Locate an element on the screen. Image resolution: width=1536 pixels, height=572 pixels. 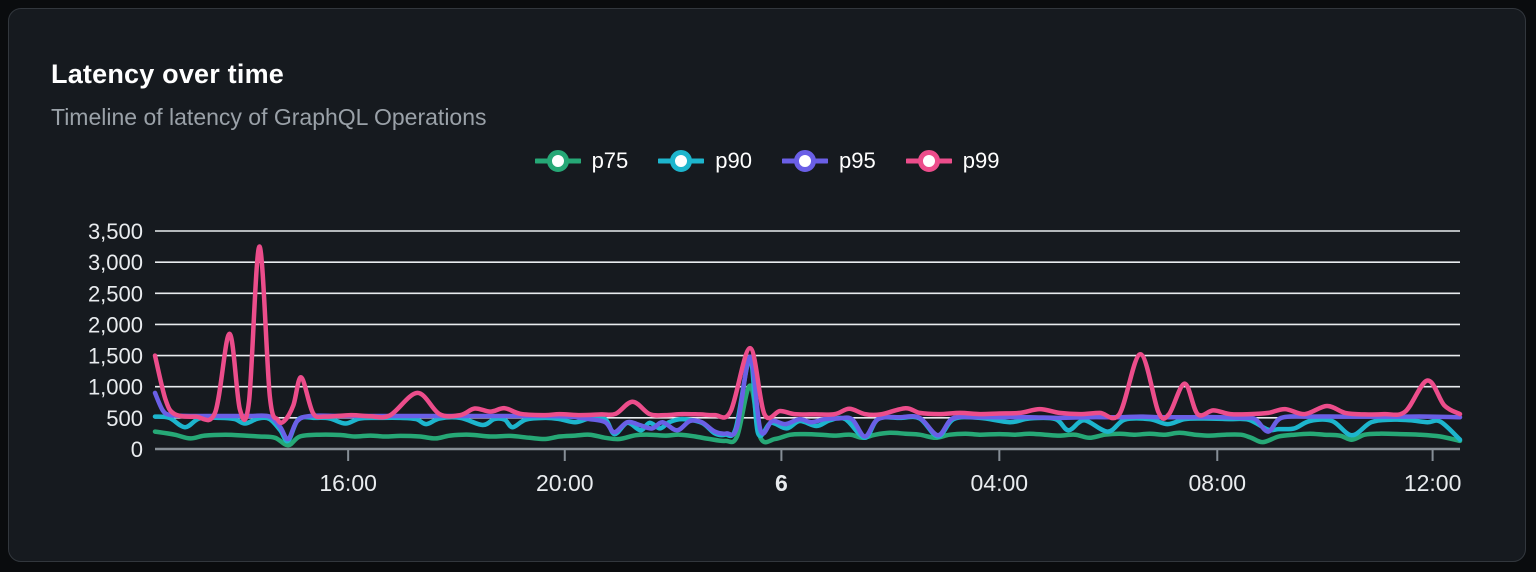
x-tick-label: 6 is located at coordinates (781, 483).